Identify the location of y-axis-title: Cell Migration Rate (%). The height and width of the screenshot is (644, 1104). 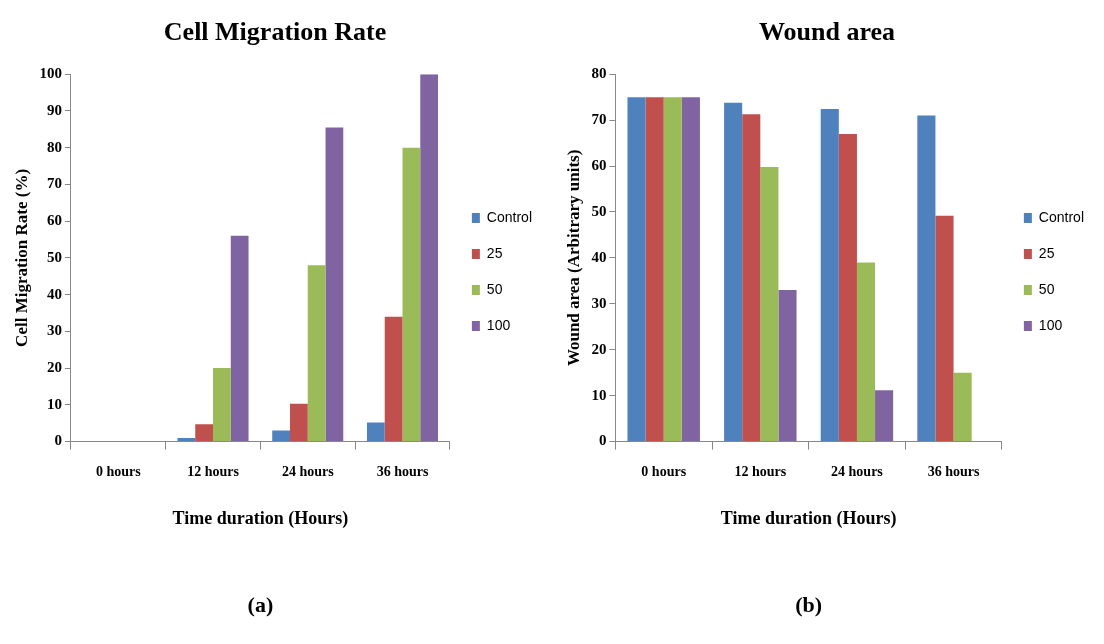
(21, 257).